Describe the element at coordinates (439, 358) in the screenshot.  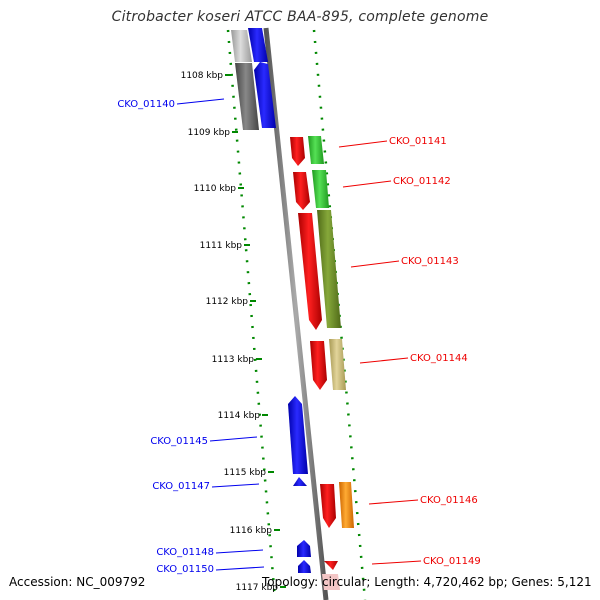
I see `gene-label-CKO_01144: CKO_01144` at that location.